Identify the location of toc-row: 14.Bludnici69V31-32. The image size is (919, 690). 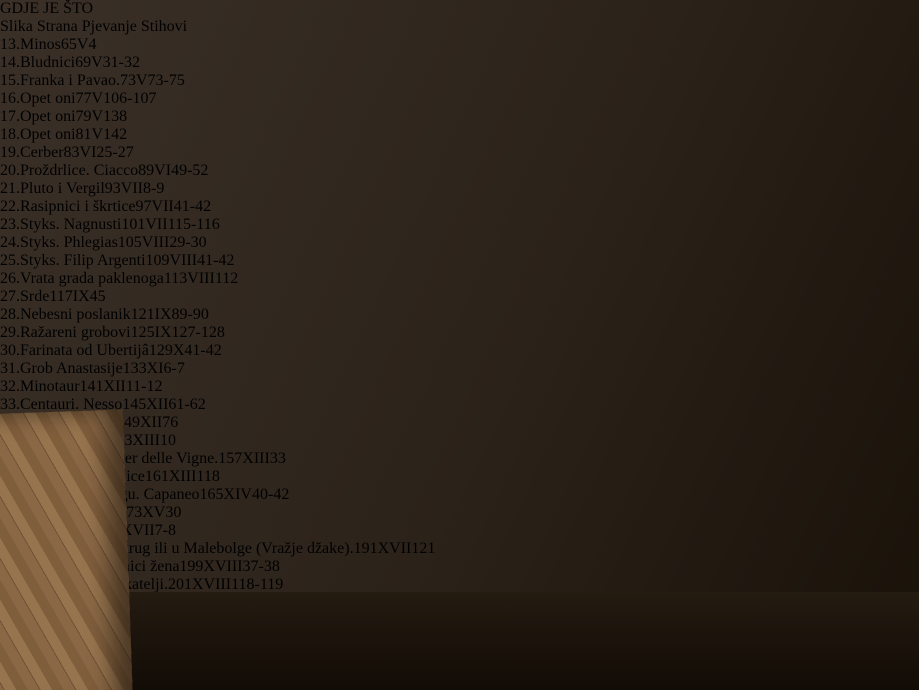
(459, 63).